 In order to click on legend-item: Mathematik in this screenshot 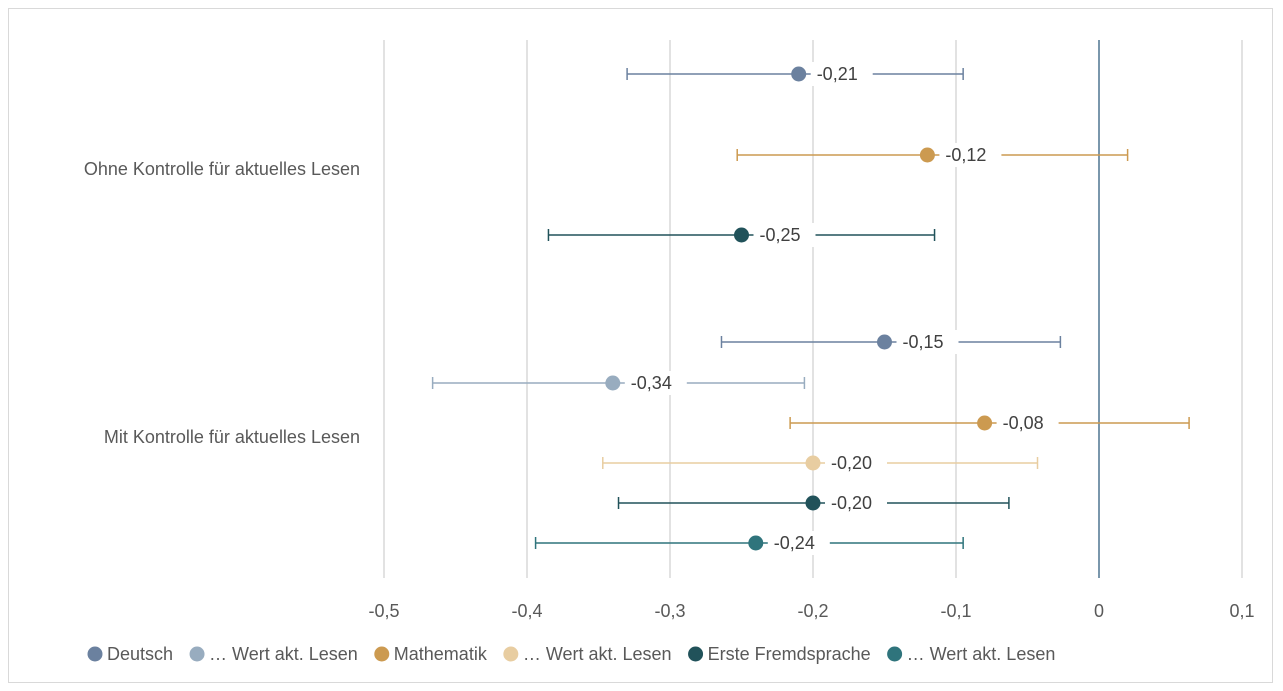, I will do `click(431, 654)`.